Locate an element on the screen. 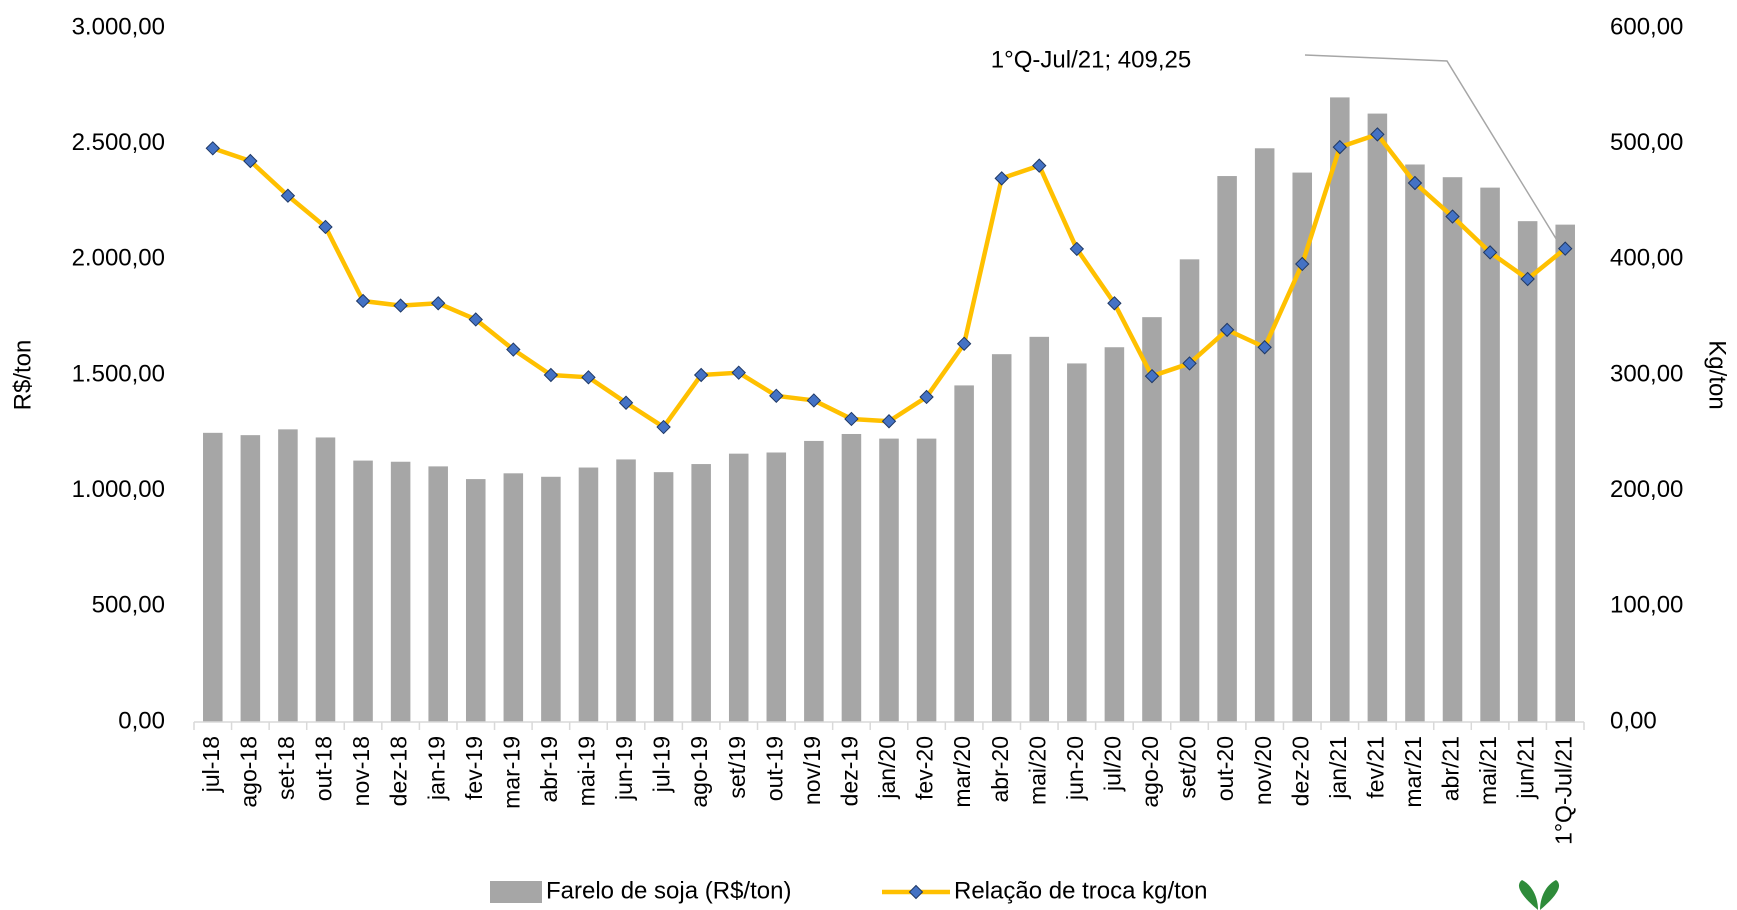 The width and height of the screenshot is (1737, 910). x-tick-label: jun-20 is located at coordinates (1075, 768).